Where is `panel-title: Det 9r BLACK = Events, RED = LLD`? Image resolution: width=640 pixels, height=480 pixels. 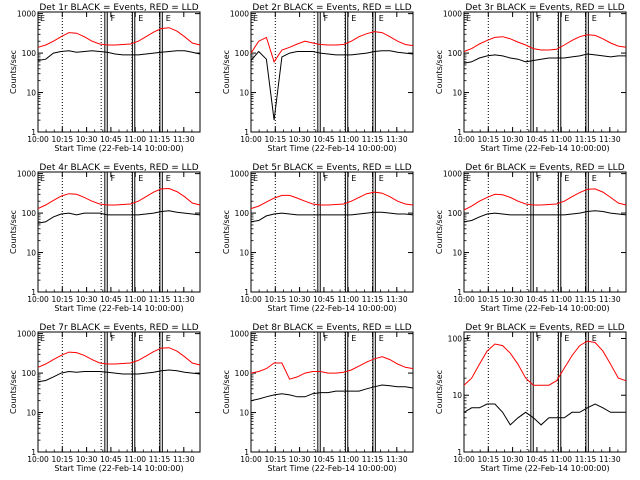
panel-title: Det 9r BLACK = Events, RED = LLD is located at coordinates (544, 328).